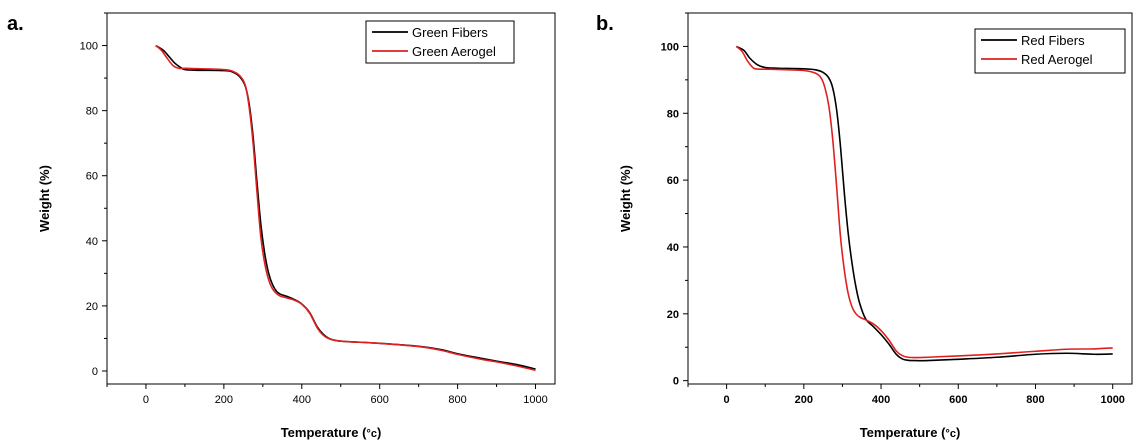 The width and height of the screenshot is (1139, 443). I want to click on legend-label: Green Aerogel, so click(454, 51).